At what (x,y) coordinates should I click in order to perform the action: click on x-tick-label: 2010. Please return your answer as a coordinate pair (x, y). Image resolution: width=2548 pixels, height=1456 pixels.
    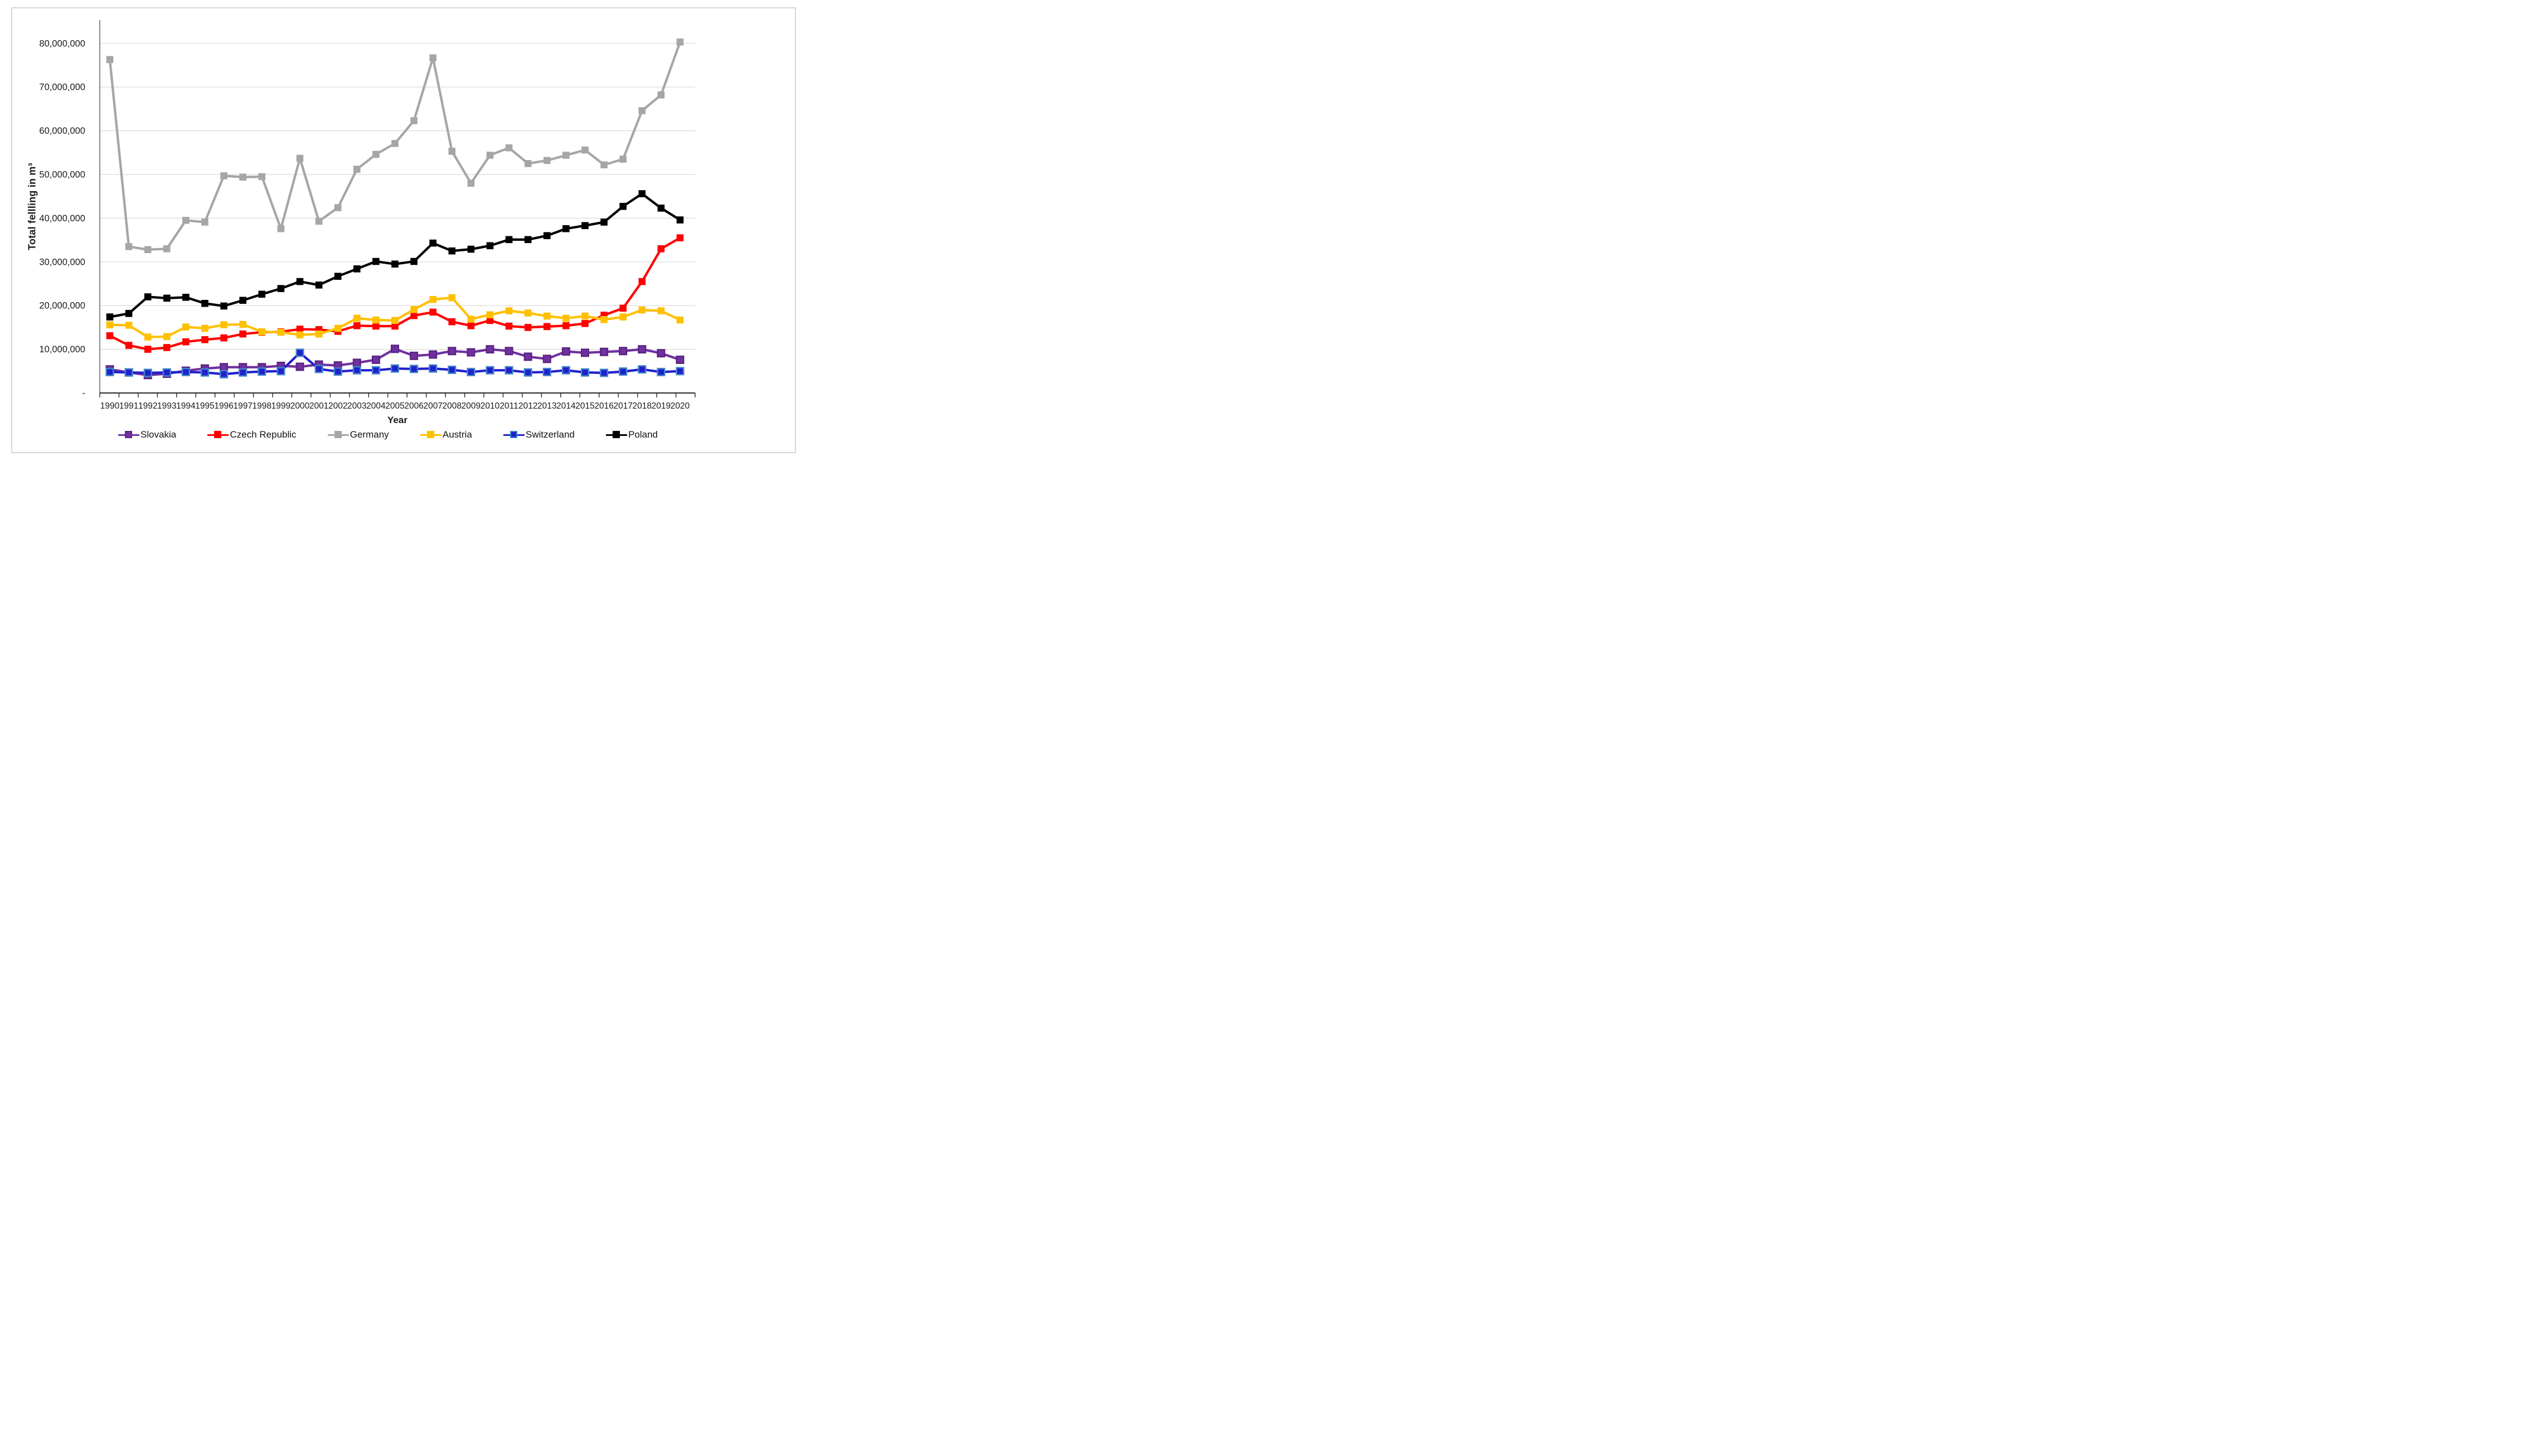
    Looking at the image, I should click on (490, 406).